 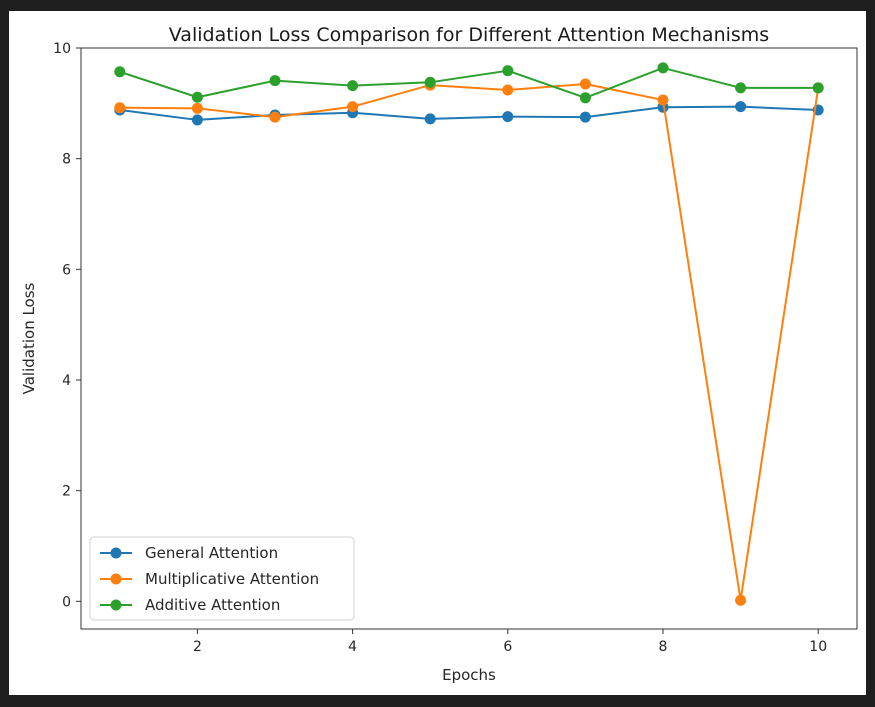 I want to click on x-tick-label: 4, so click(x=352, y=647).